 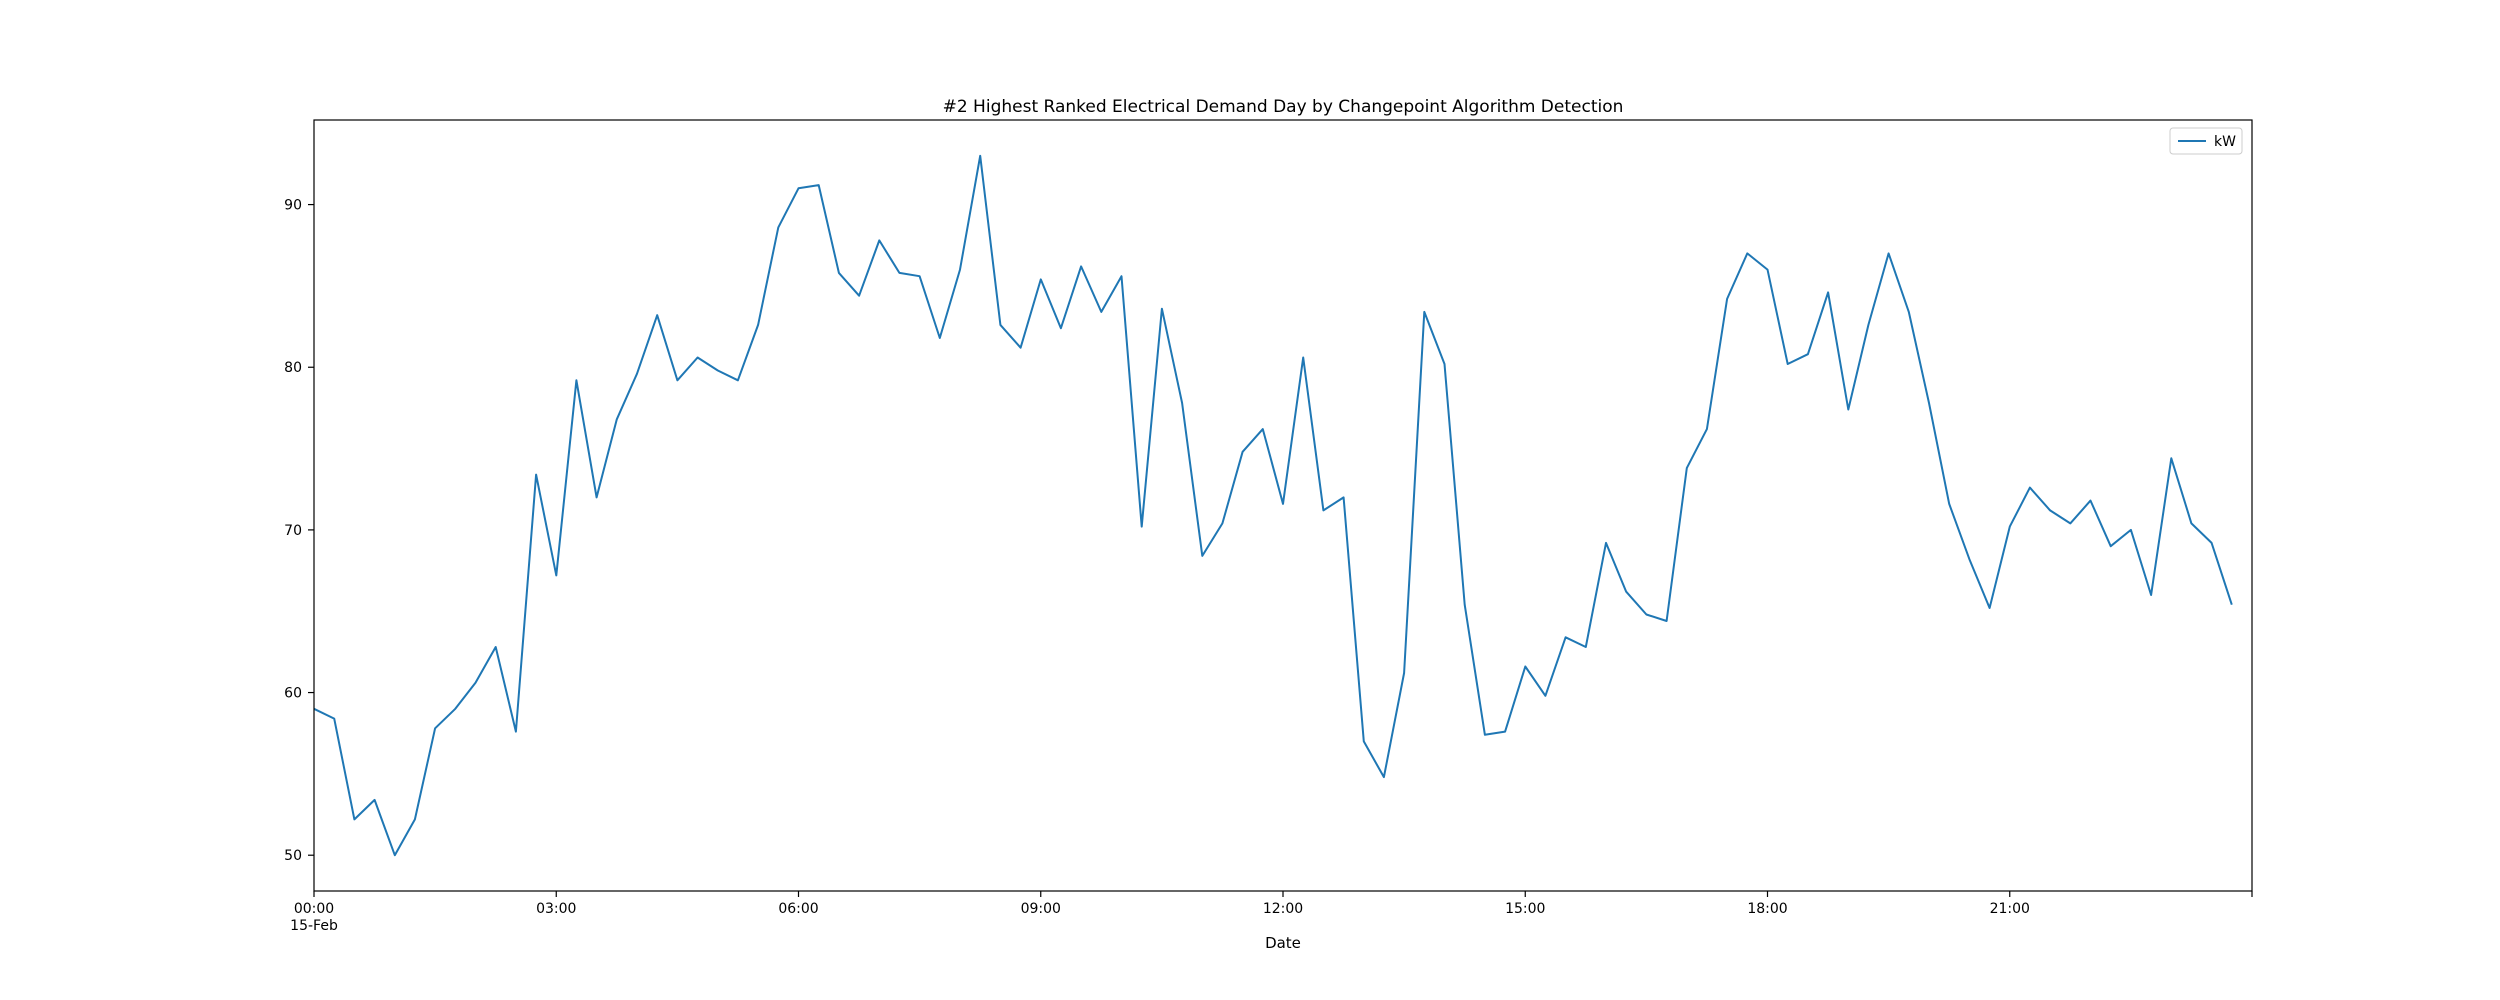 What do you see at coordinates (314, 926) in the screenshot?
I see `x-tick-sublabel: 15-Feb` at bounding box center [314, 926].